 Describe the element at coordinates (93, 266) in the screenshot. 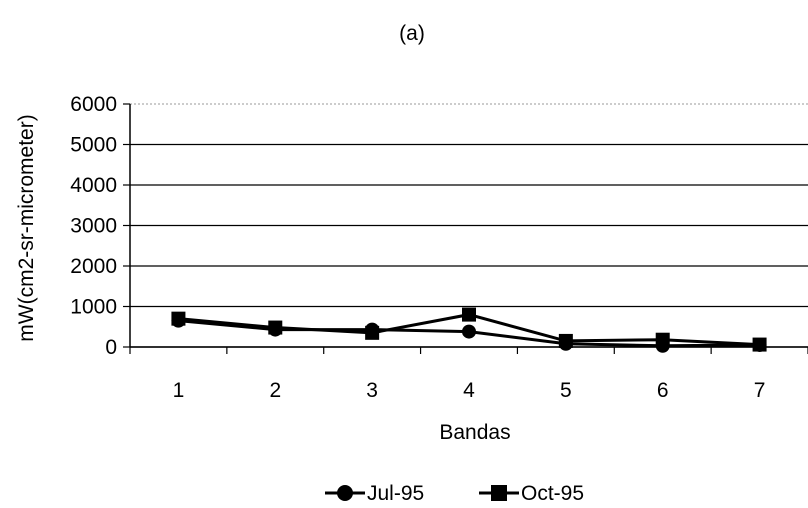

I see `y-tick-label: 2000` at that location.